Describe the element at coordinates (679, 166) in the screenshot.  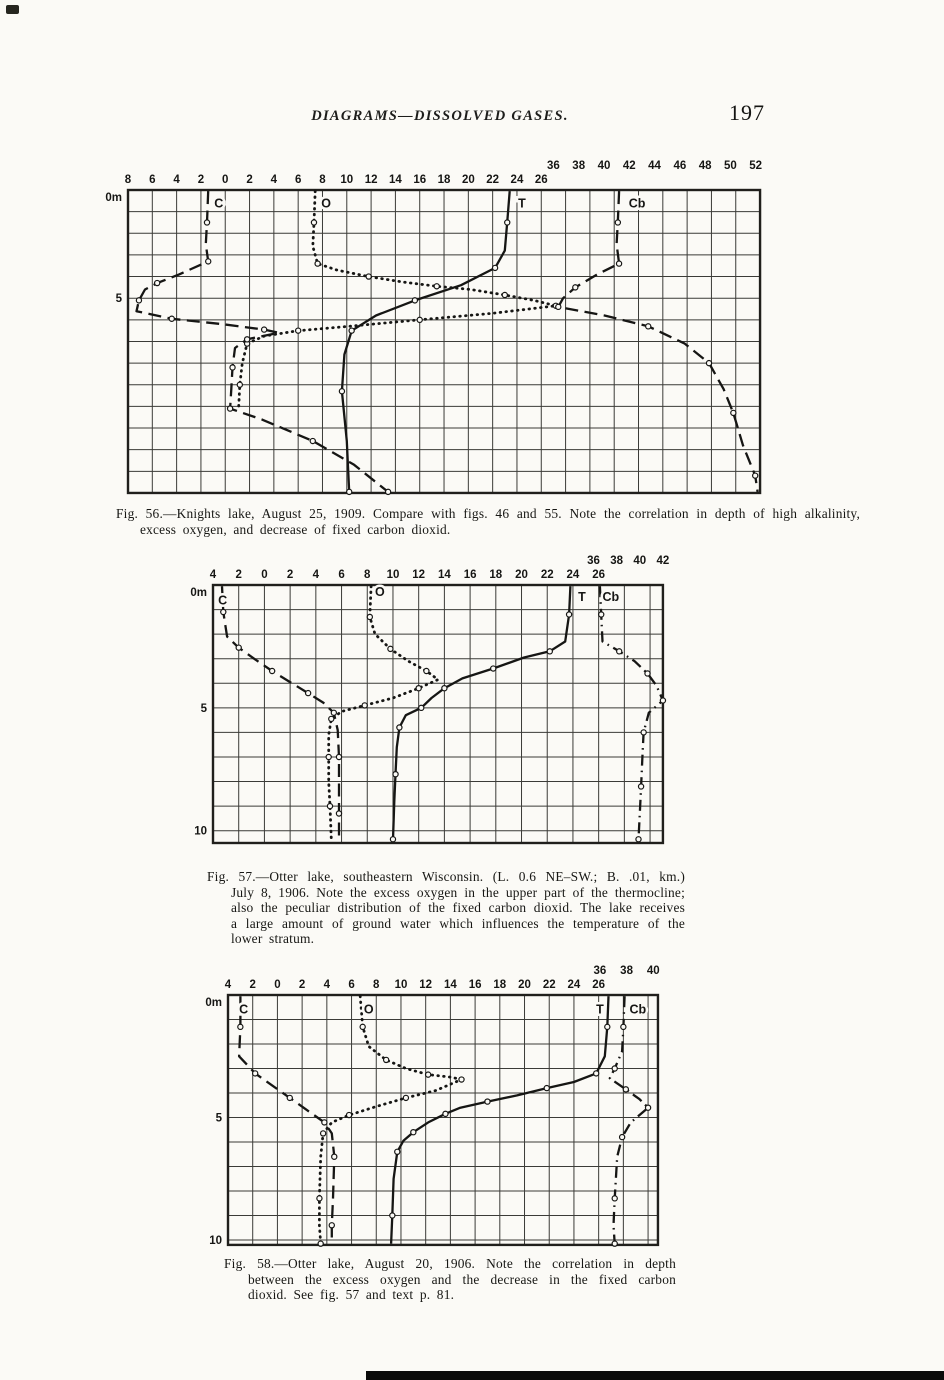
I see `svg-text: 46` at that location.